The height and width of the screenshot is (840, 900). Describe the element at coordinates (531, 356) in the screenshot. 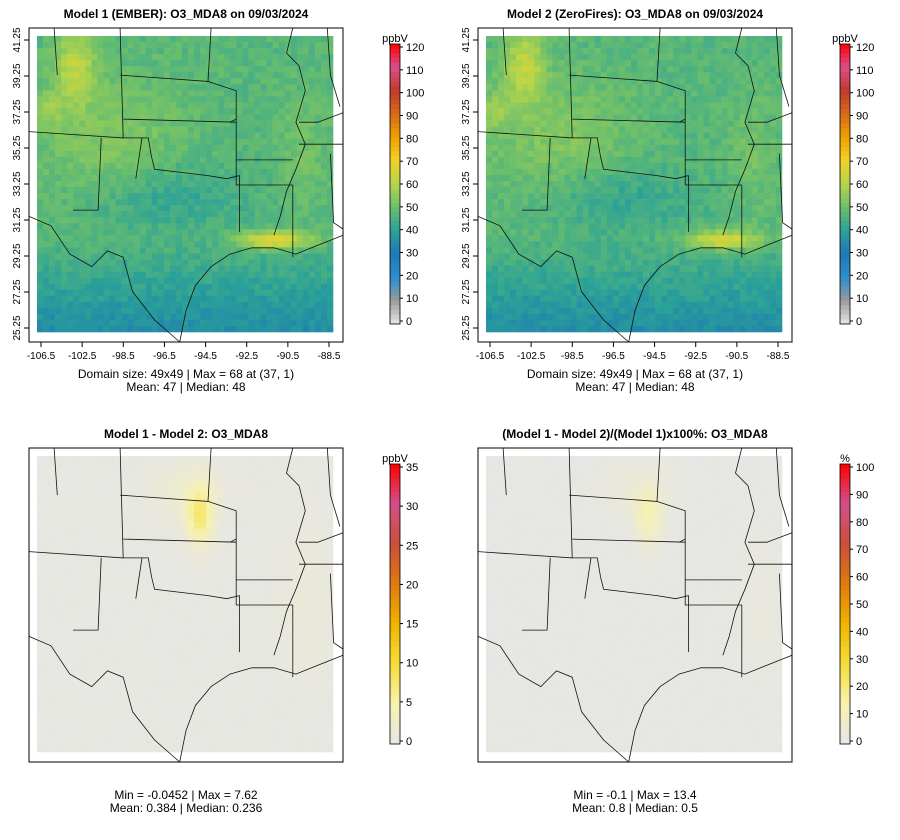

I see `x-tick-label: -102.5` at that location.